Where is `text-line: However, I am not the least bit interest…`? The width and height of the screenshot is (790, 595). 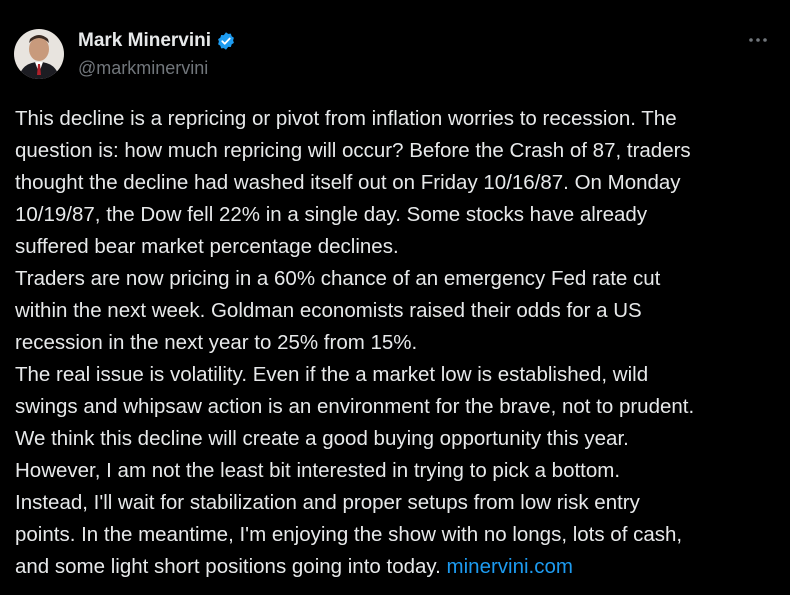 text-line: However, I am not the least bit interest… is located at coordinates (354, 471).